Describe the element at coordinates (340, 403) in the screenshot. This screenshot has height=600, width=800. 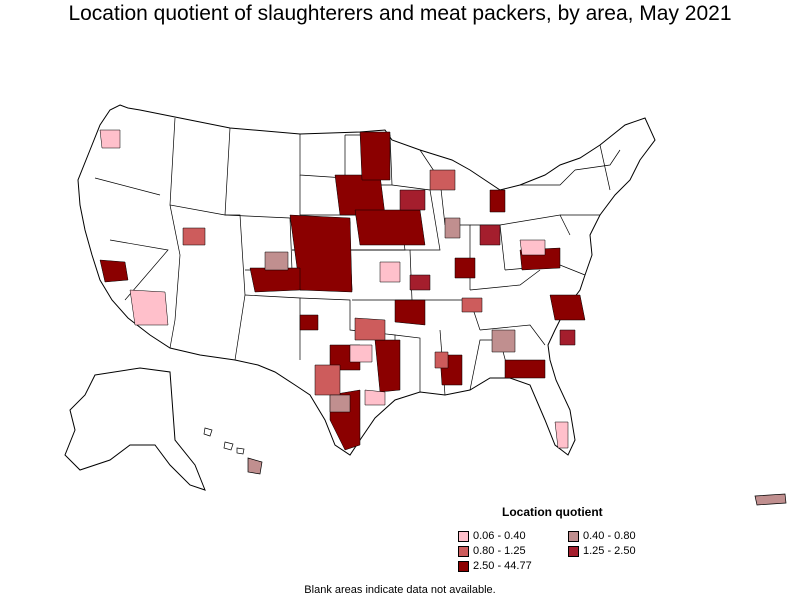
I see `area-texas-san-antonio` at that location.